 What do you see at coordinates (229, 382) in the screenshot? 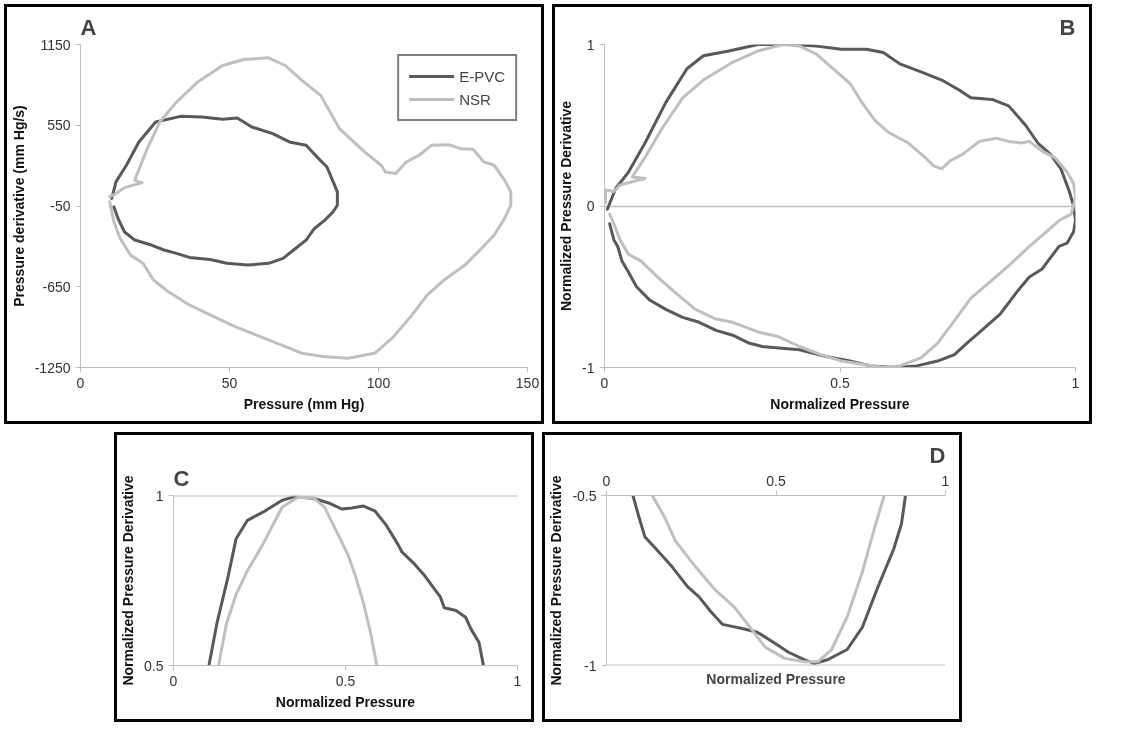
I see `x-tick-label: 50` at bounding box center [229, 382].